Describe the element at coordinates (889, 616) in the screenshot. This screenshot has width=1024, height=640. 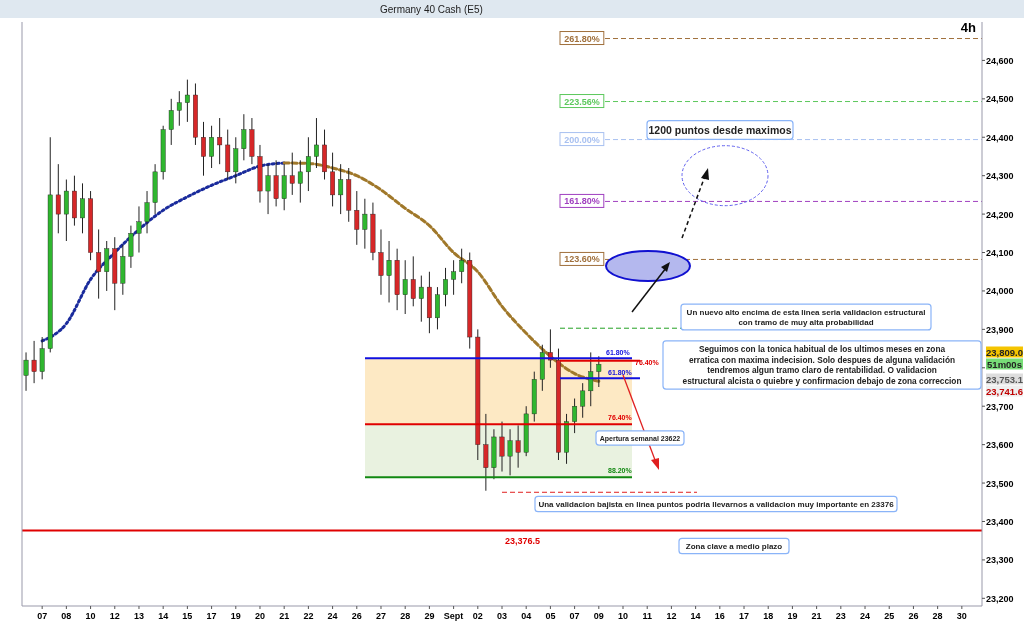
I see `x-tick-label: 25` at that location.